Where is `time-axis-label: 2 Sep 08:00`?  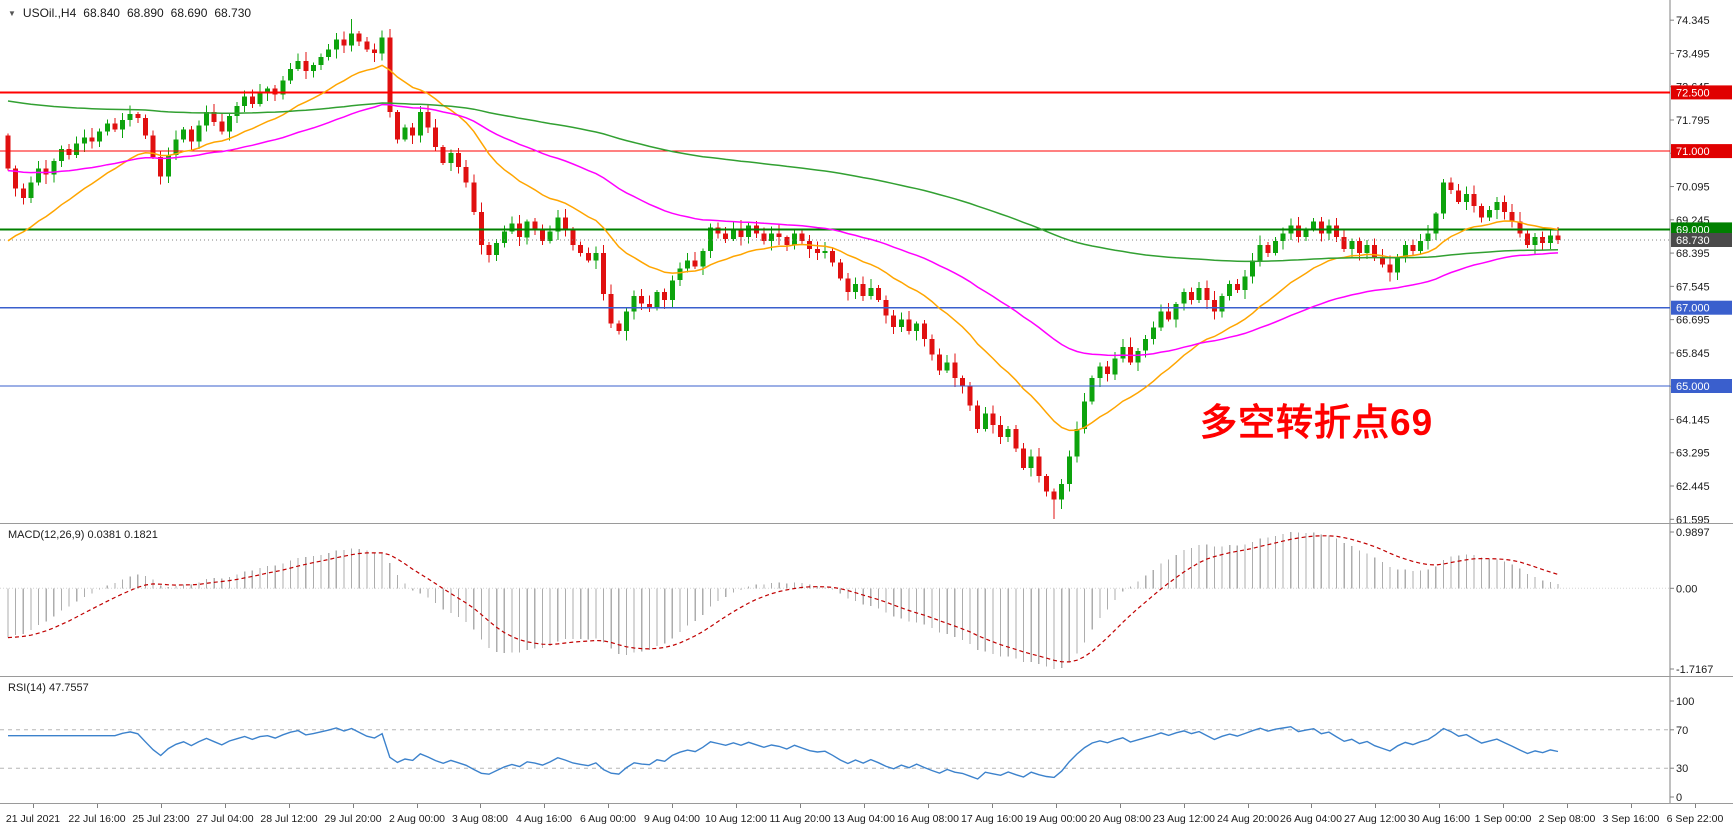 time-axis-label: 2 Sep 08:00 is located at coordinates (1567, 819).